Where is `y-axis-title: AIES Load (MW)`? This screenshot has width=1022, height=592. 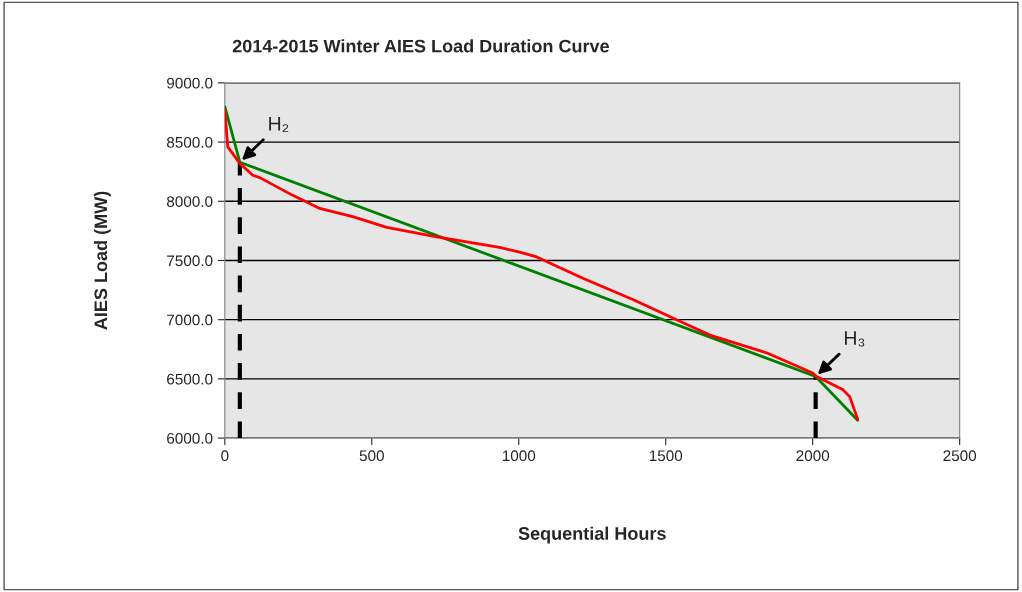 y-axis-title: AIES Load (MW) is located at coordinates (102, 260).